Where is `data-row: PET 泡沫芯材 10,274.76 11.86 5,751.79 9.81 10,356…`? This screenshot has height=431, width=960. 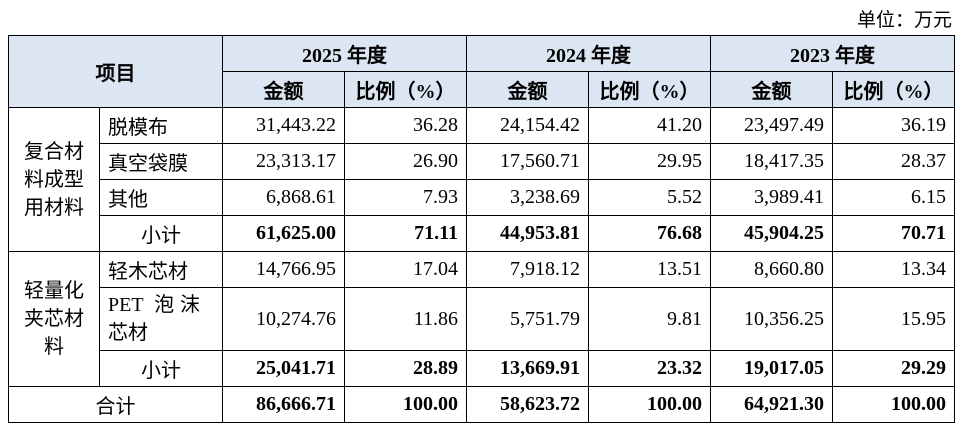
data-row: PET 泡沫芯材 10,274.76 11.86 5,751.79 9.81 10,356… is located at coordinates (482, 319).